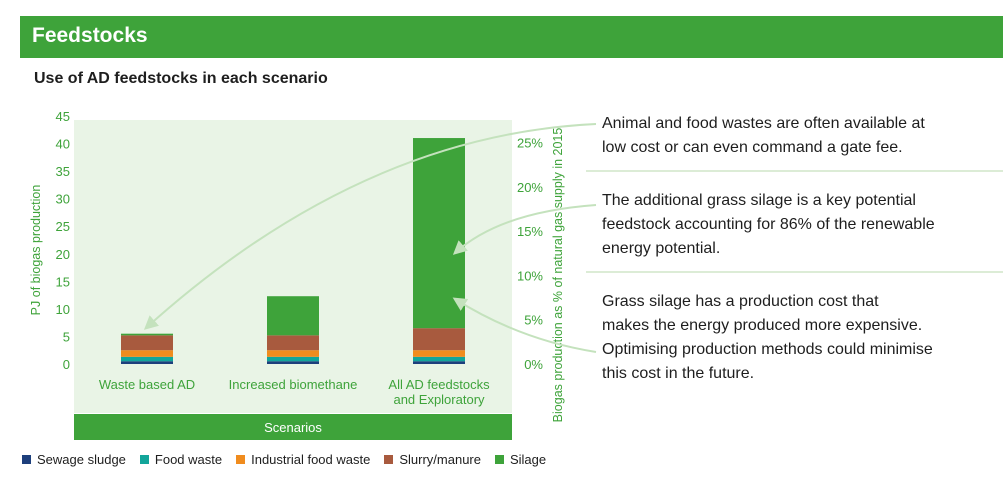 Image resolution: width=1003 pixels, height=486 pixels. I want to click on legend-item: Slurry/manure, so click(432, 459).